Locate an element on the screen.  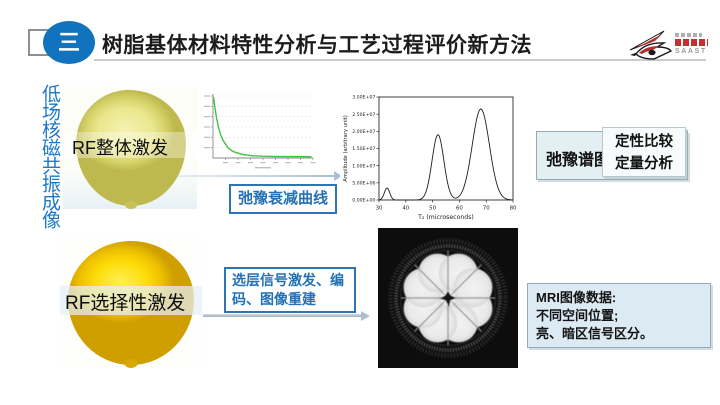
mri-data-caption-box: MRI图像数据: 不同空间位置; 亮、暗区信号区分。 is located at coordinates (619, 315).